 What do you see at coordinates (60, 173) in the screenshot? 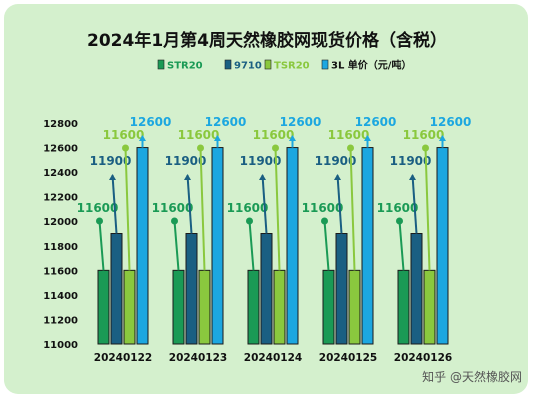
I see `y-tick-label: 12400` at bounding box center [60, 173].